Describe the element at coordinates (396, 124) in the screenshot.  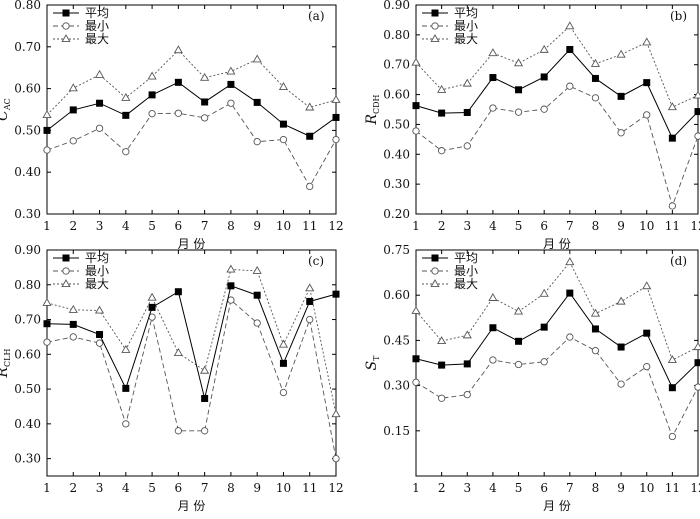
I see `y-tick-label: 0.50` at that location.